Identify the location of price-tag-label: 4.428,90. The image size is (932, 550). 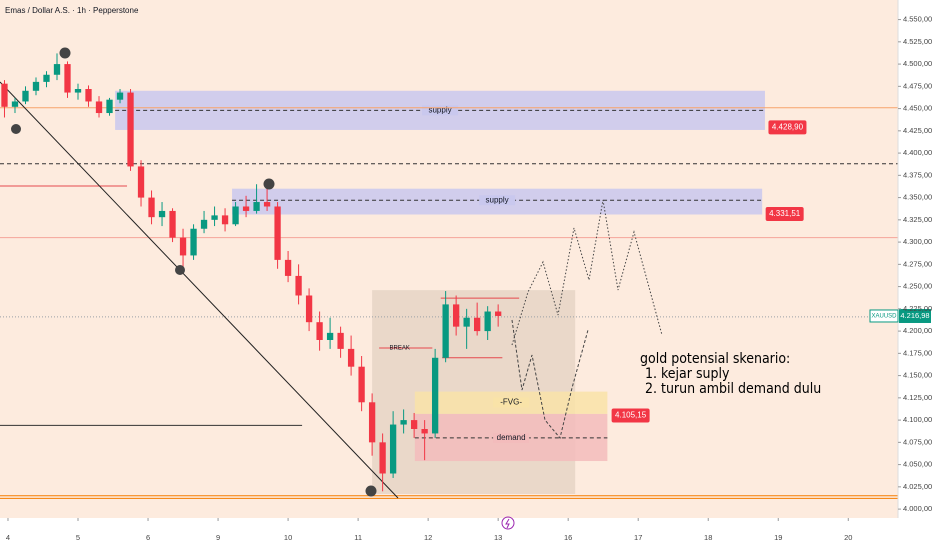
(788, 126).